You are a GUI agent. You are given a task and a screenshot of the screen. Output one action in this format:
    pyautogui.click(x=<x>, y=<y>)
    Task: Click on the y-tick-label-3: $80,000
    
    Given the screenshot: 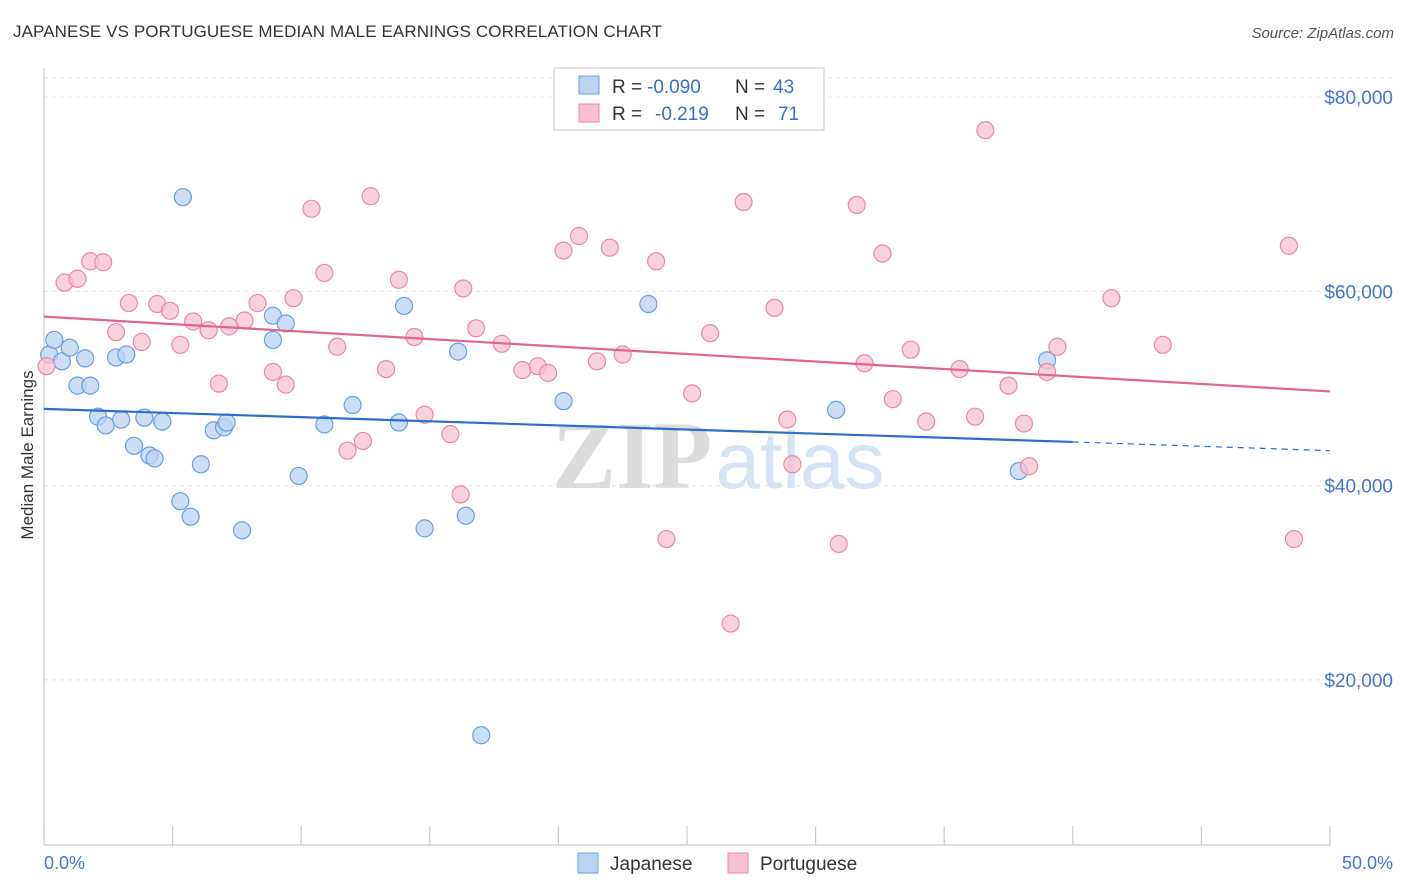 What is the action you would take?
    pyautogui.click(x=1358, y=98)
    